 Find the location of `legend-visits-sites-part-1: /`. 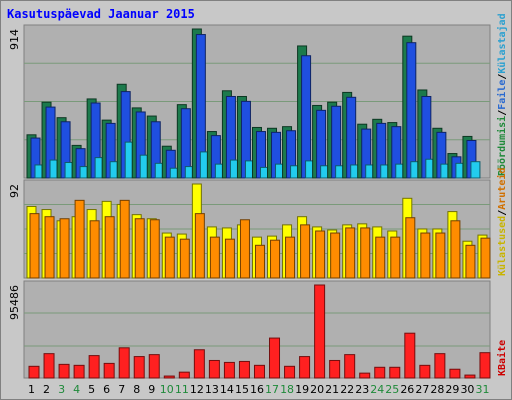

legend-visits-sites-part-1: / is located at coordinates (502, 213).